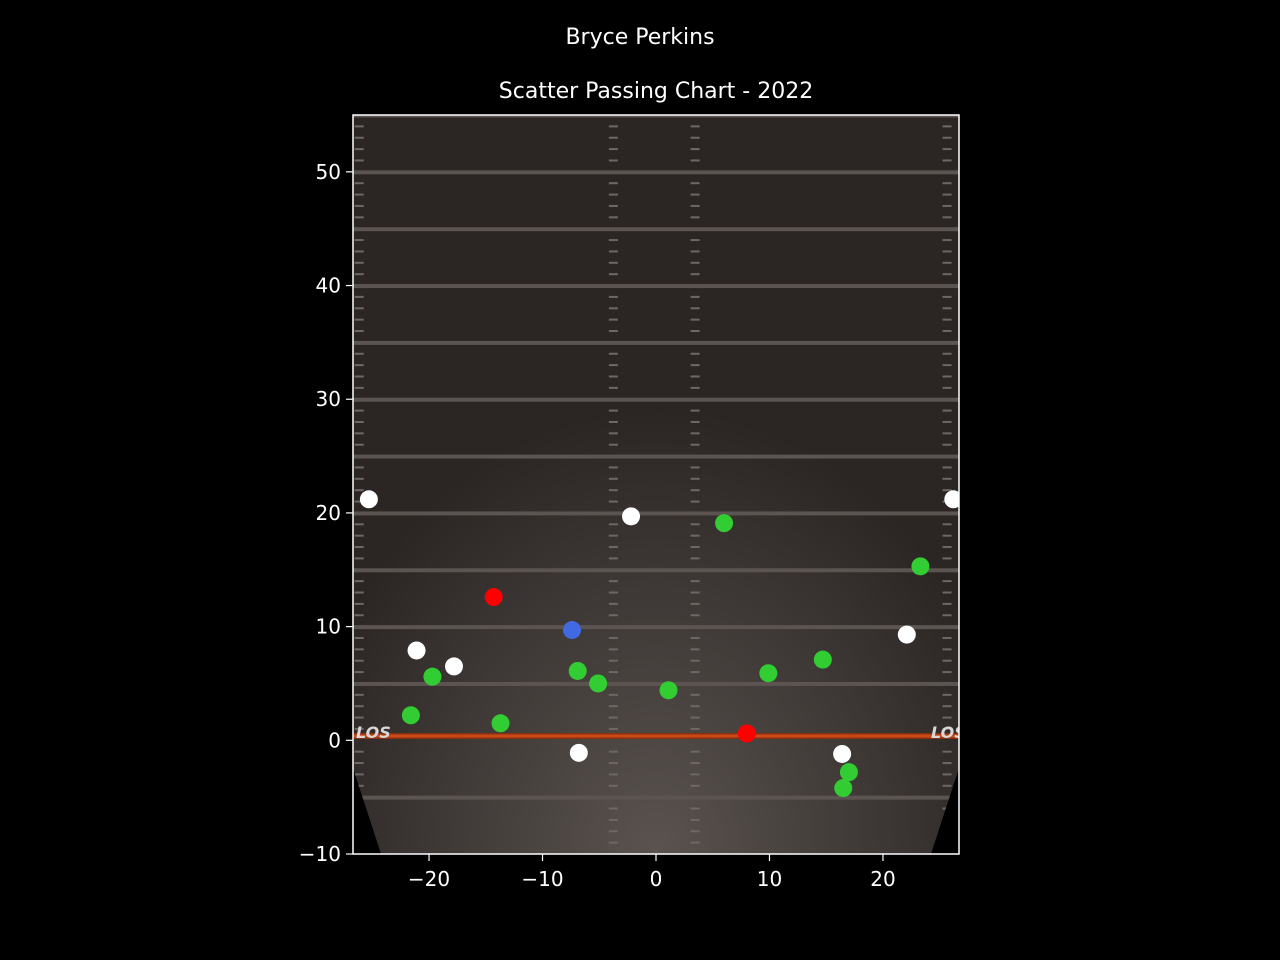 Image resolution: width=1280 pixels, height=960 pixels. I want to click on y-tick-label: 30, so click(328, 399).